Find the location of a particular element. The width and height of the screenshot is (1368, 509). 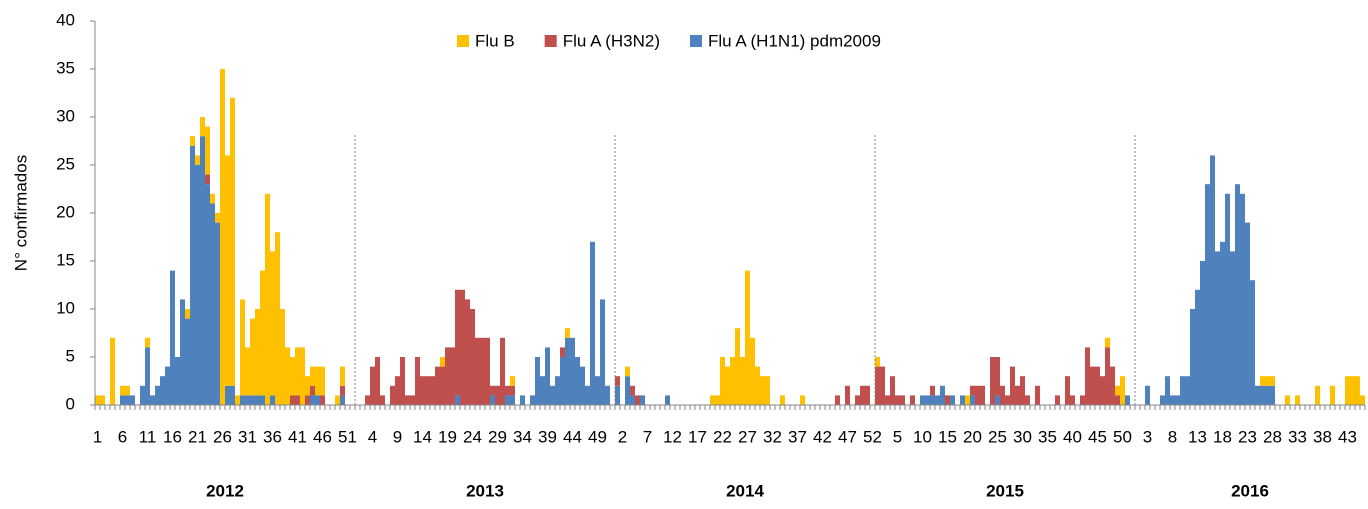

x-tick-label: 11 is located at coordinates (148, 436).